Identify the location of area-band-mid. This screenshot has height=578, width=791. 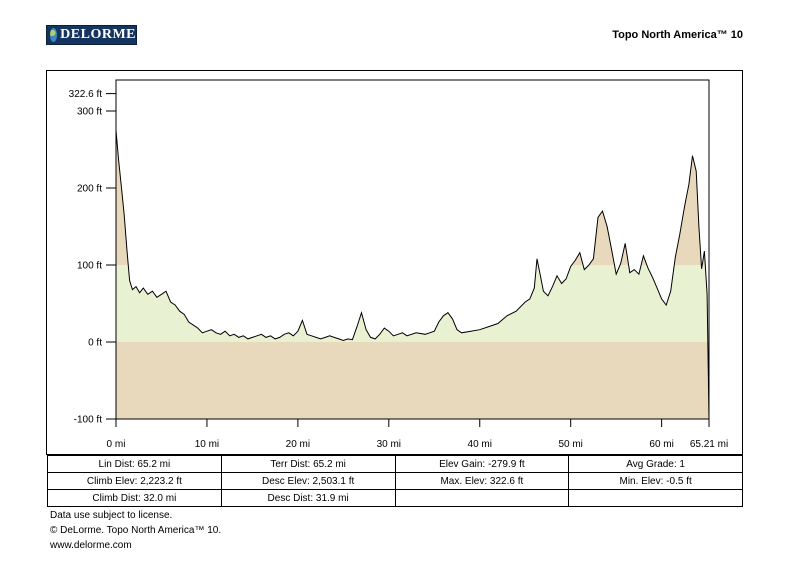
(412, 303).